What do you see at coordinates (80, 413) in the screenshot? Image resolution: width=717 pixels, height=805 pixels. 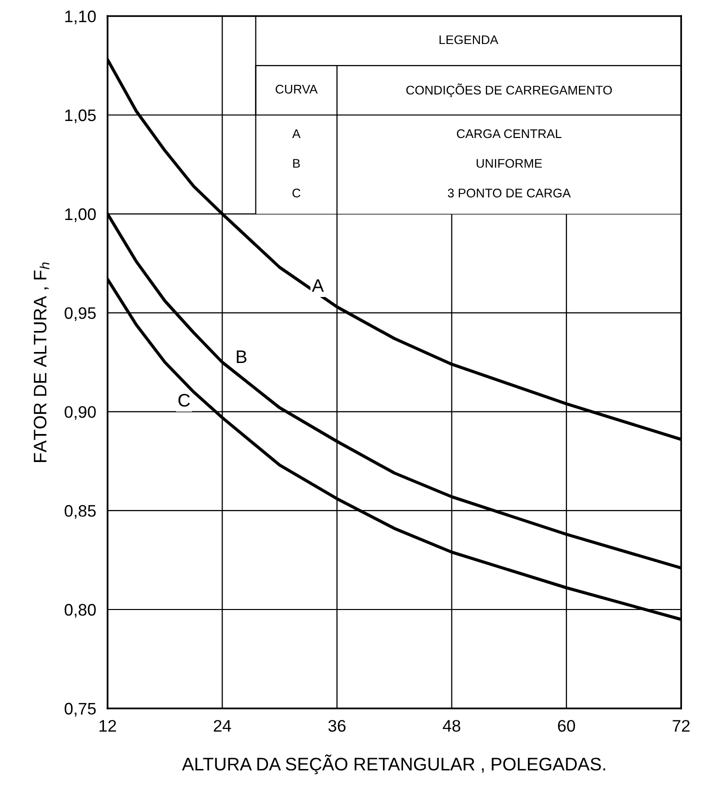 I see `y-tick-label: 0,90` at bounding box center [80, 413].